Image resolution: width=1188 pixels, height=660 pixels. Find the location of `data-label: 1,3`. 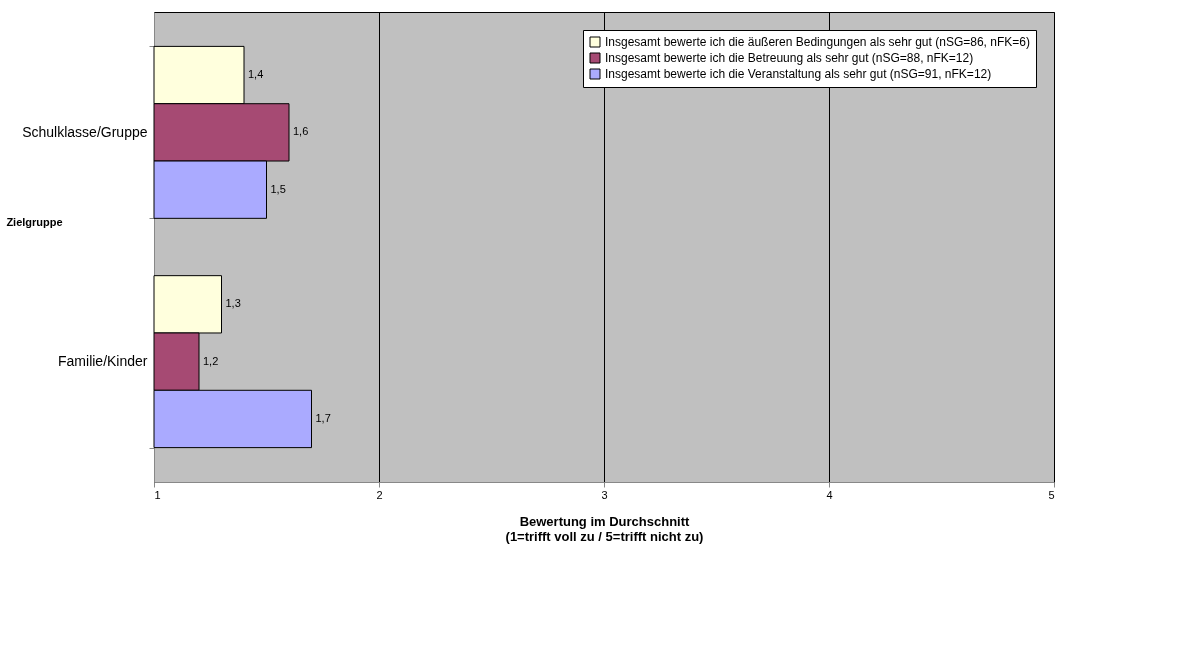

data-label: 1,3 is located at coordinates (233, 303).